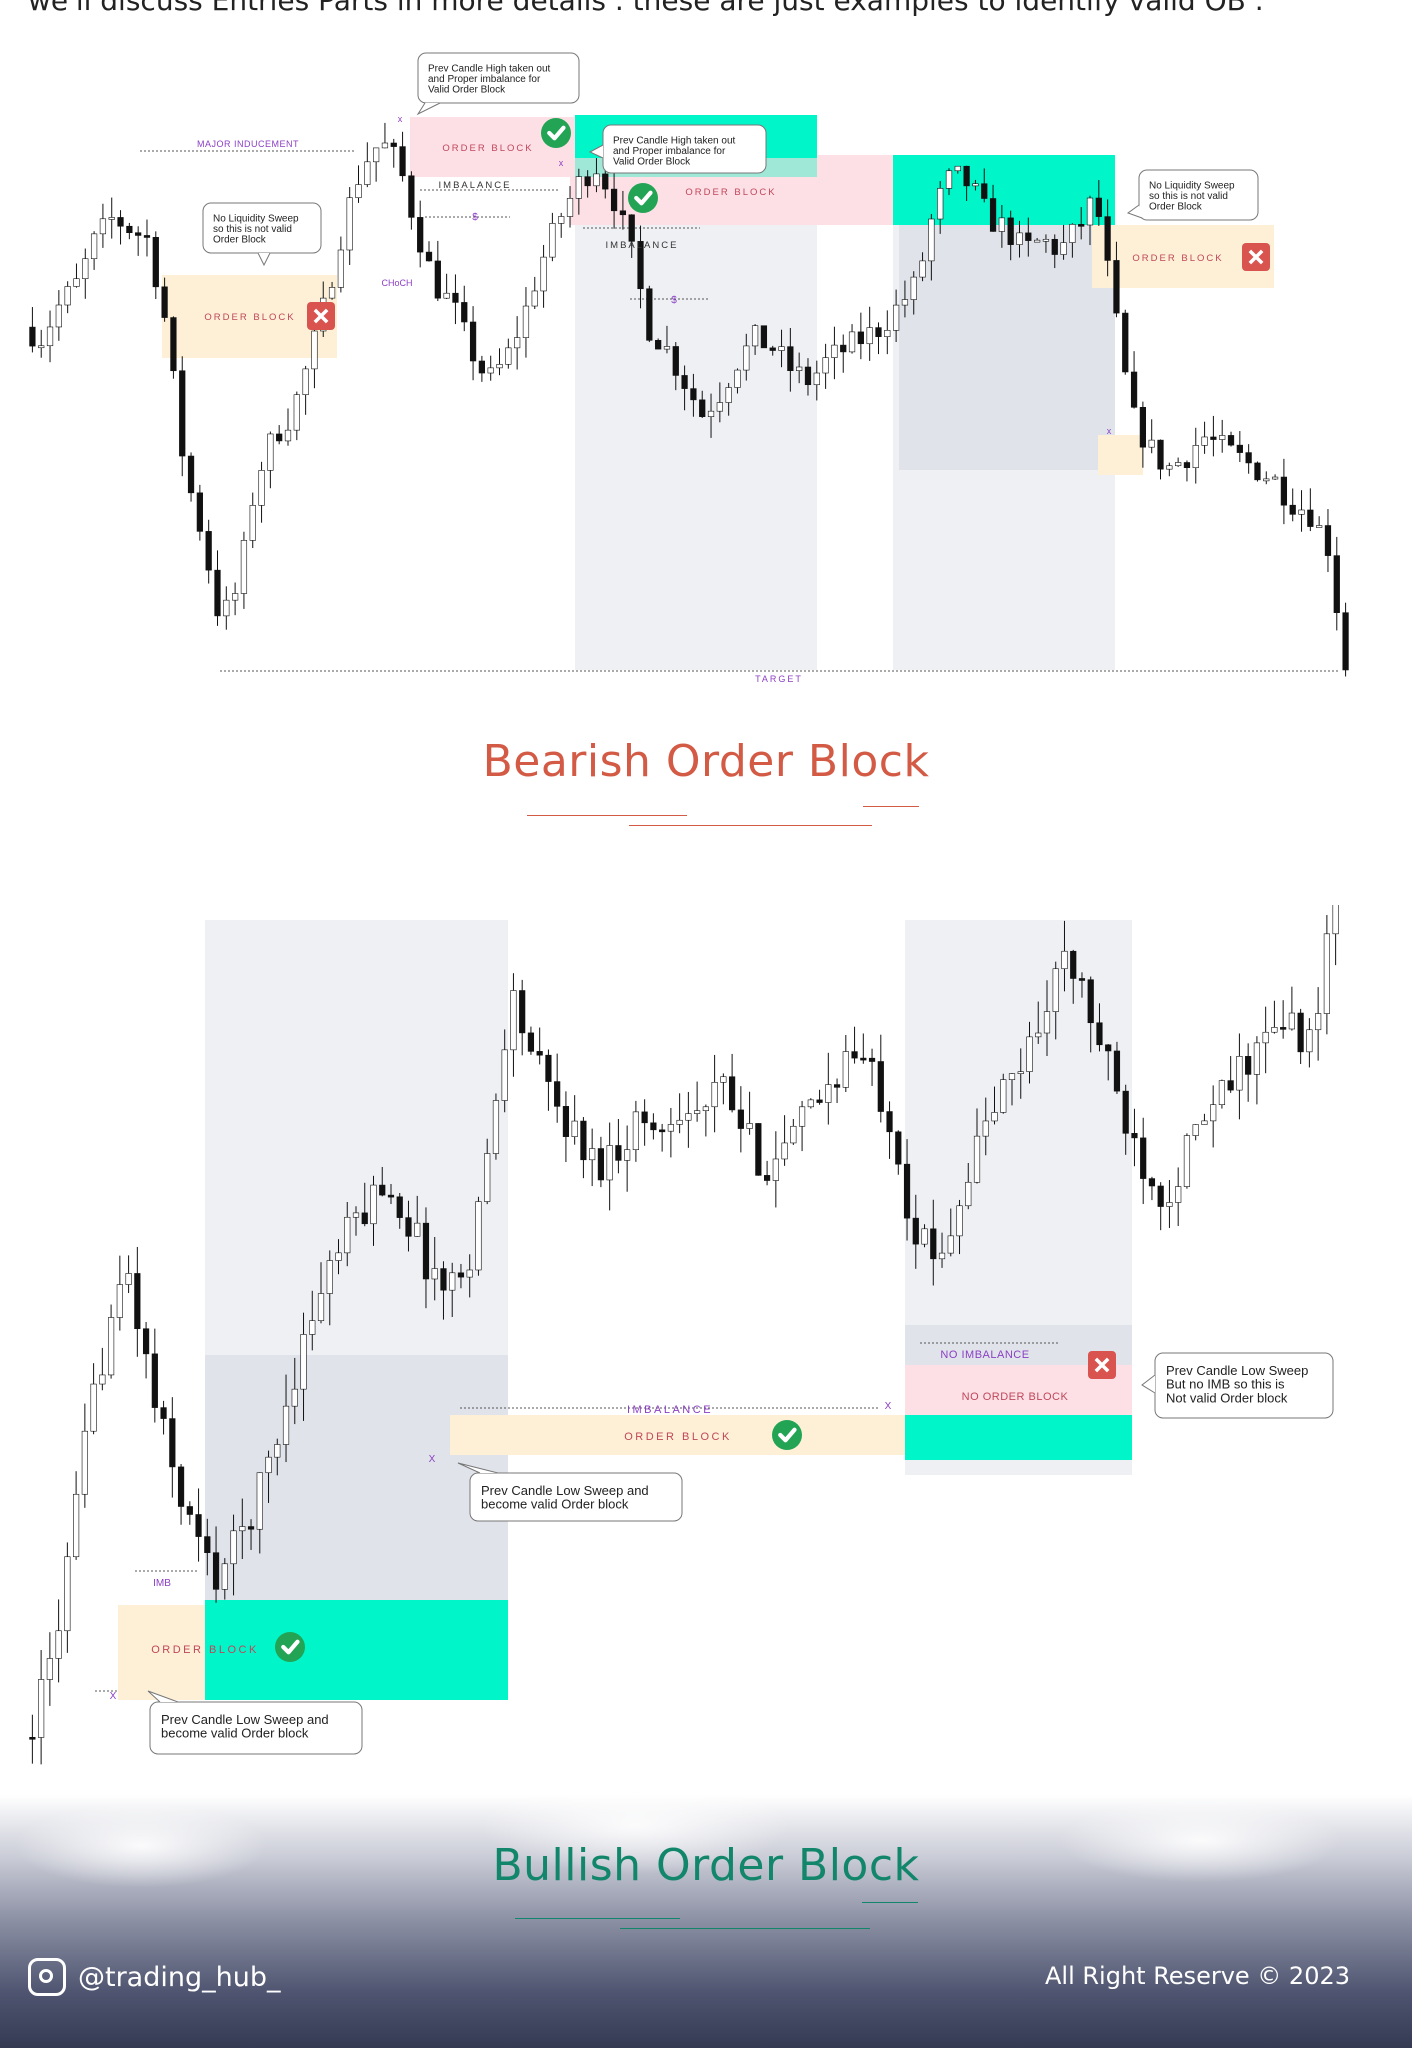 This screenshot has width=1412, height=2048. I want to click on instagram-handle: @trading_hub_, so click(154, 1977).